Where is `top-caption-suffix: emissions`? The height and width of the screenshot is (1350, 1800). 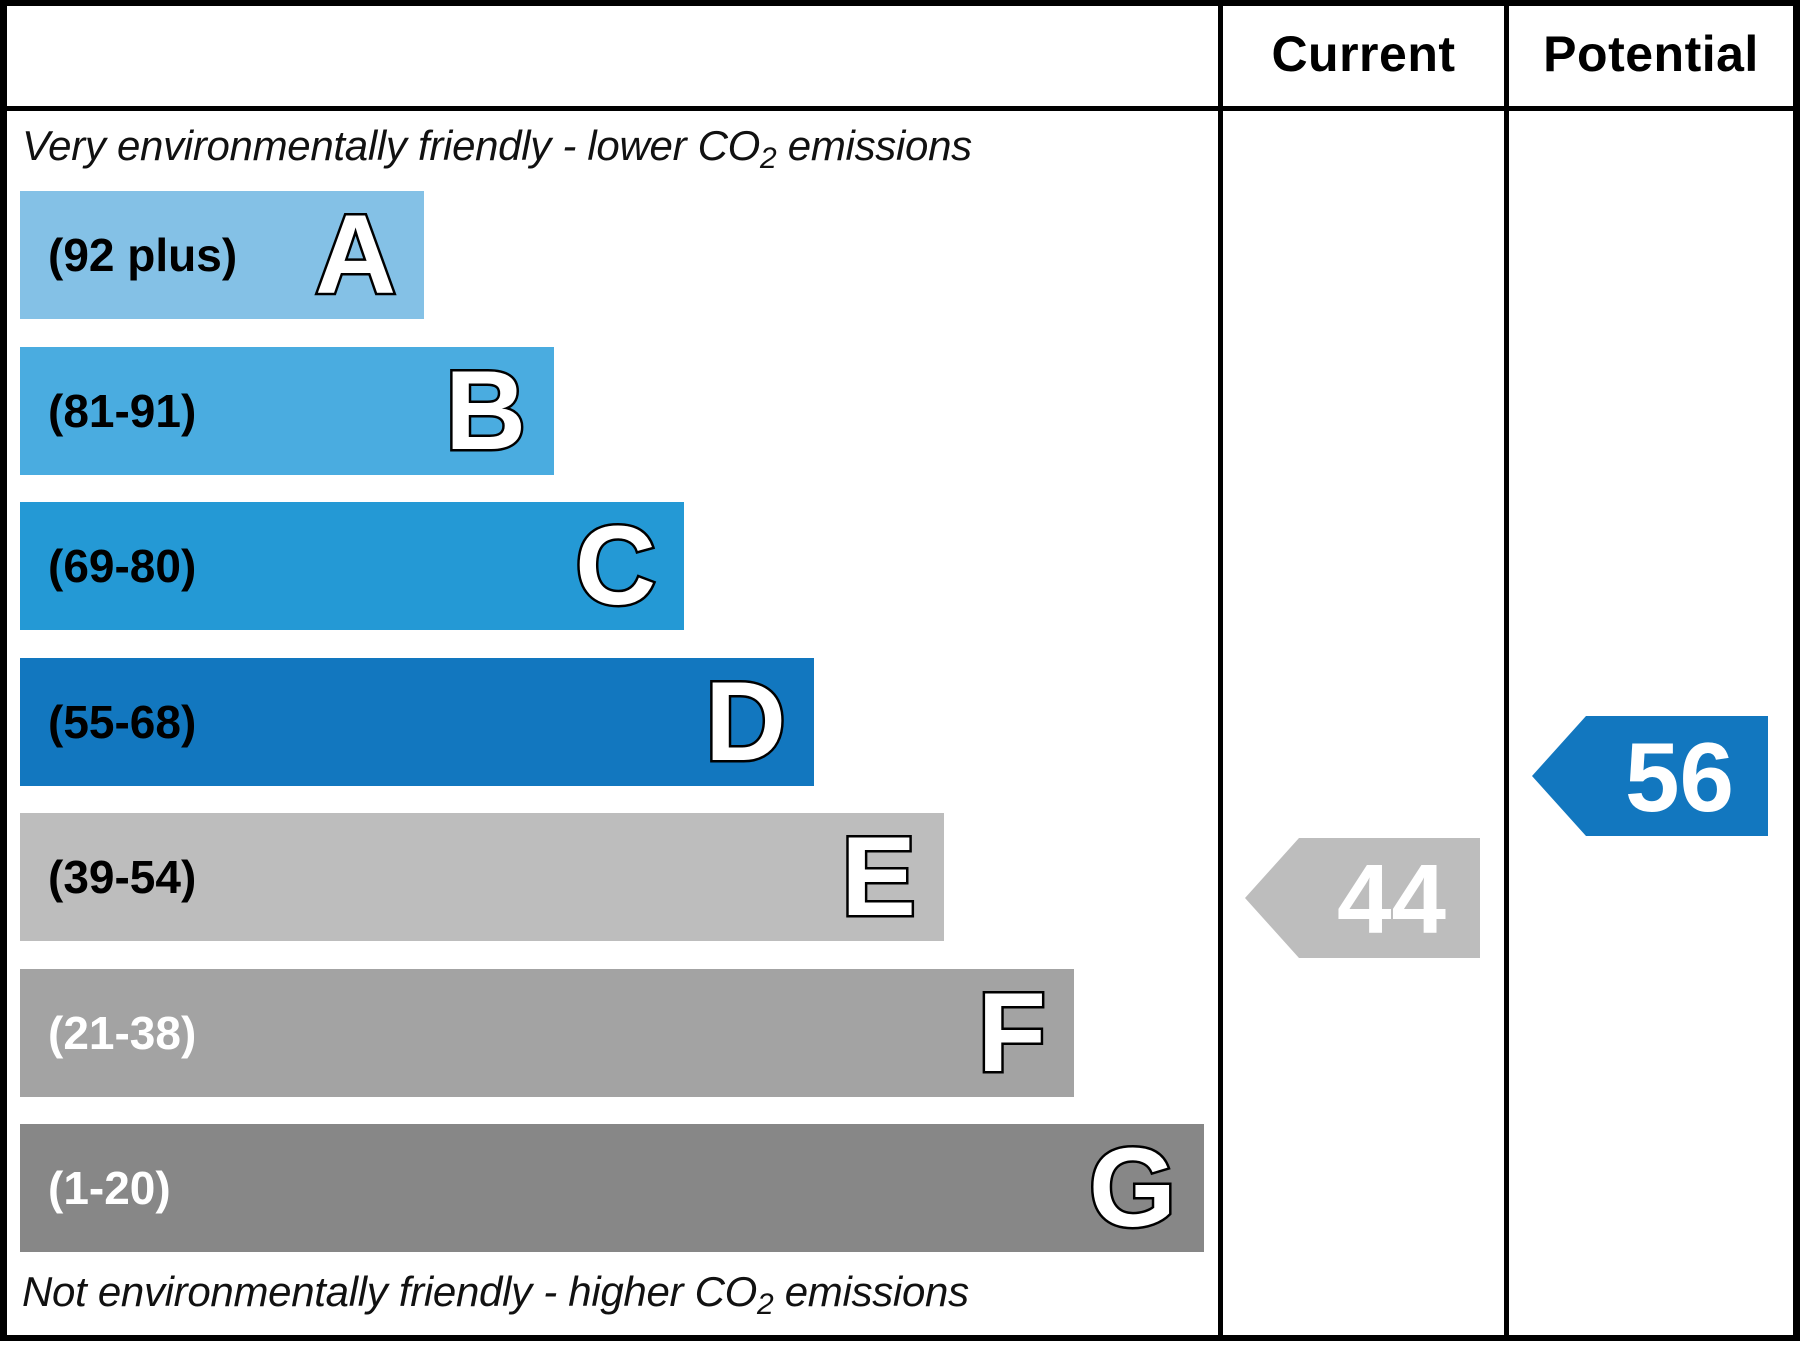 top-caption-suffix: emissions is located at coordinates (874, 145).